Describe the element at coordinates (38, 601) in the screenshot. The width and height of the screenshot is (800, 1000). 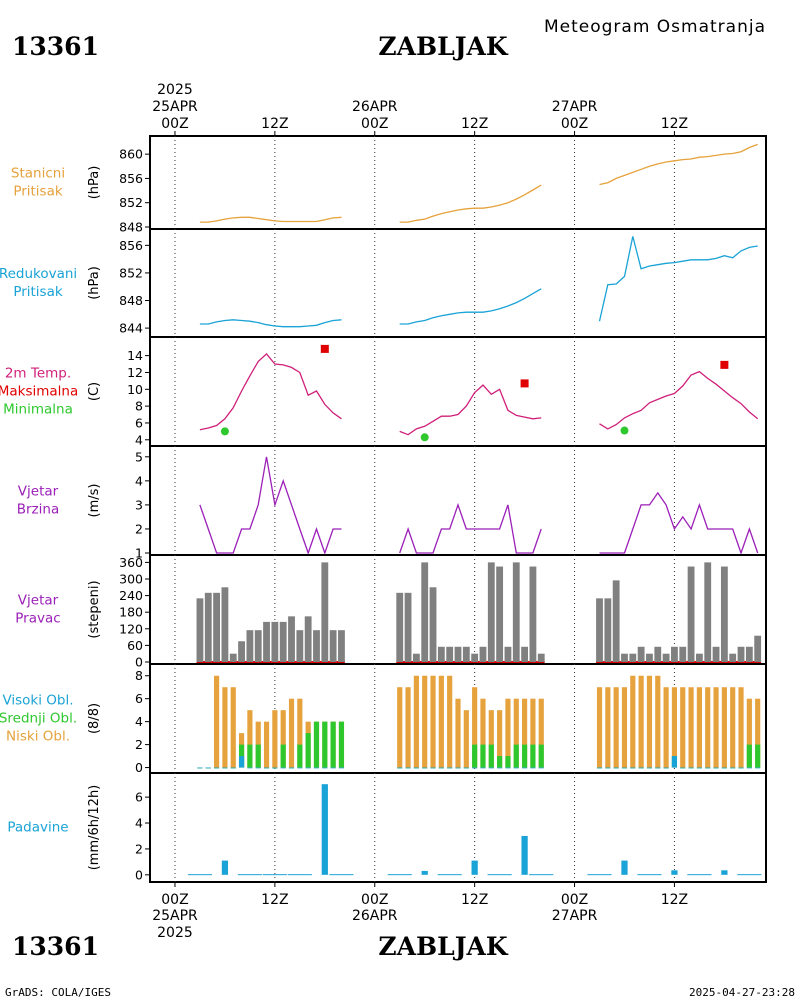
I see `panel-label: Vjetar` at that location.